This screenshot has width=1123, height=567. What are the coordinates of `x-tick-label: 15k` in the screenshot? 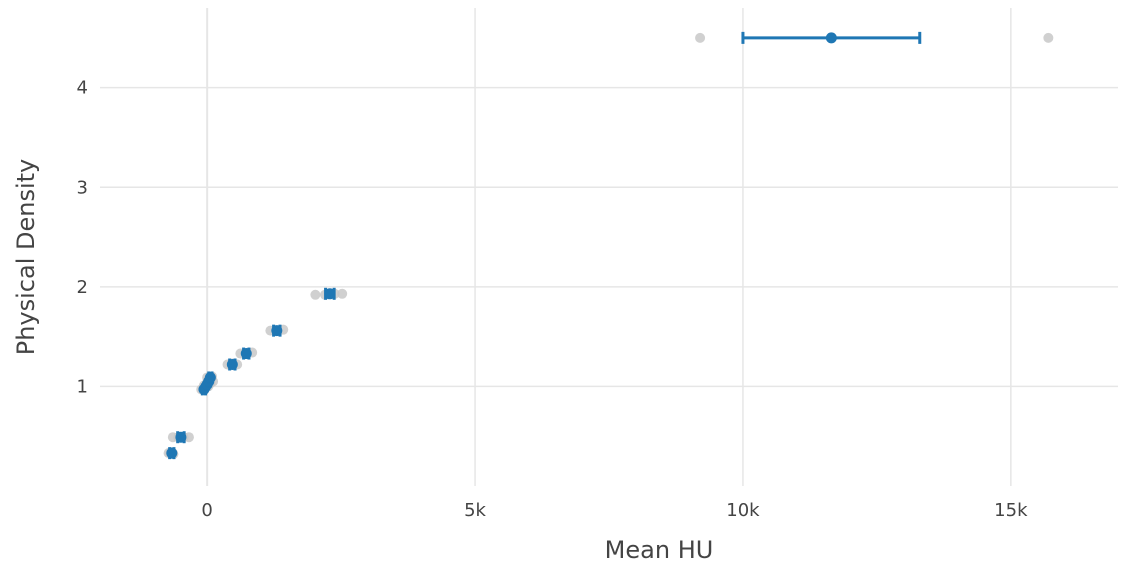 It's located at (1011, 510).